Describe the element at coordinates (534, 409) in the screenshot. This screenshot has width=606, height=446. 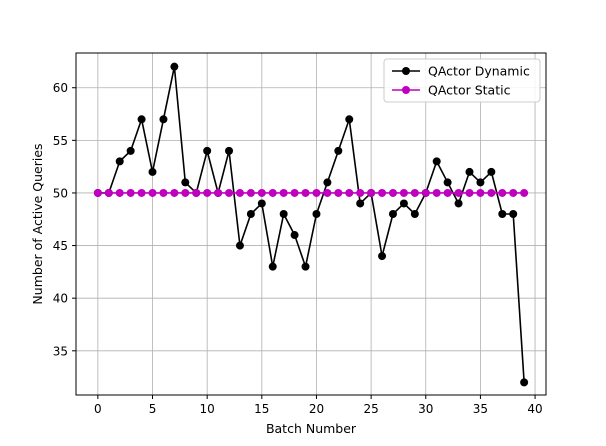
I see `x-tick-label: 40` at that location.